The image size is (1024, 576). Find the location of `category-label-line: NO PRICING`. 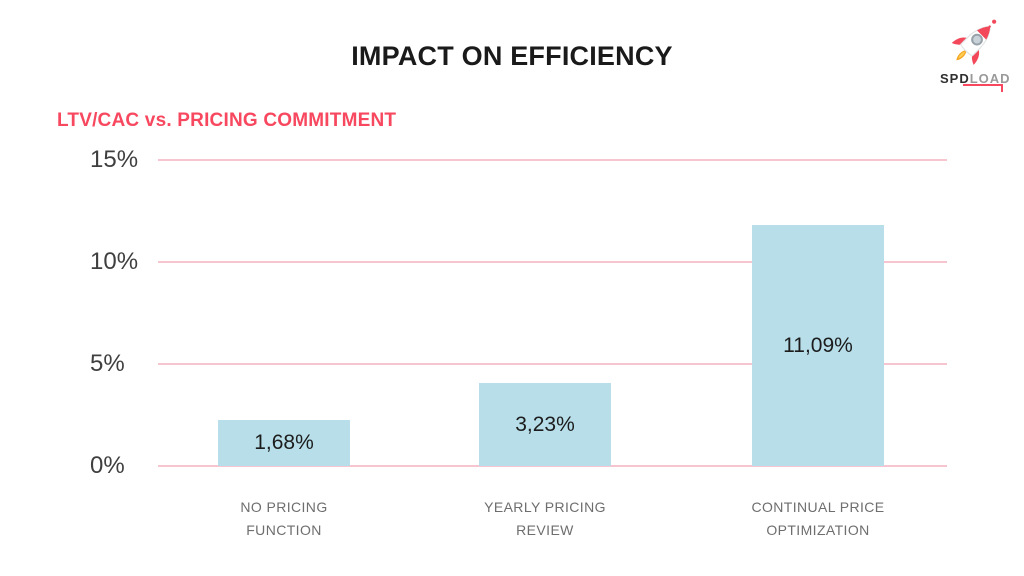

category-label-line: NO PRICING is located at coordinates (284, 507).